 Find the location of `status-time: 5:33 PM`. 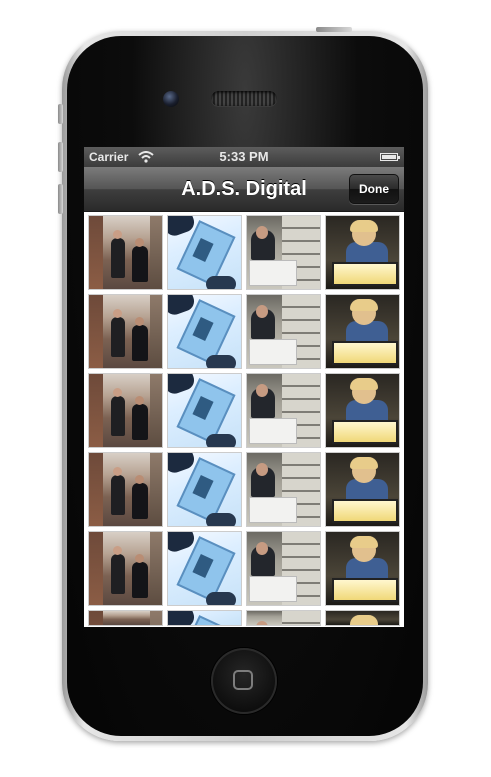

status-time: 5:33 PM is located at coordinates (244, 156).